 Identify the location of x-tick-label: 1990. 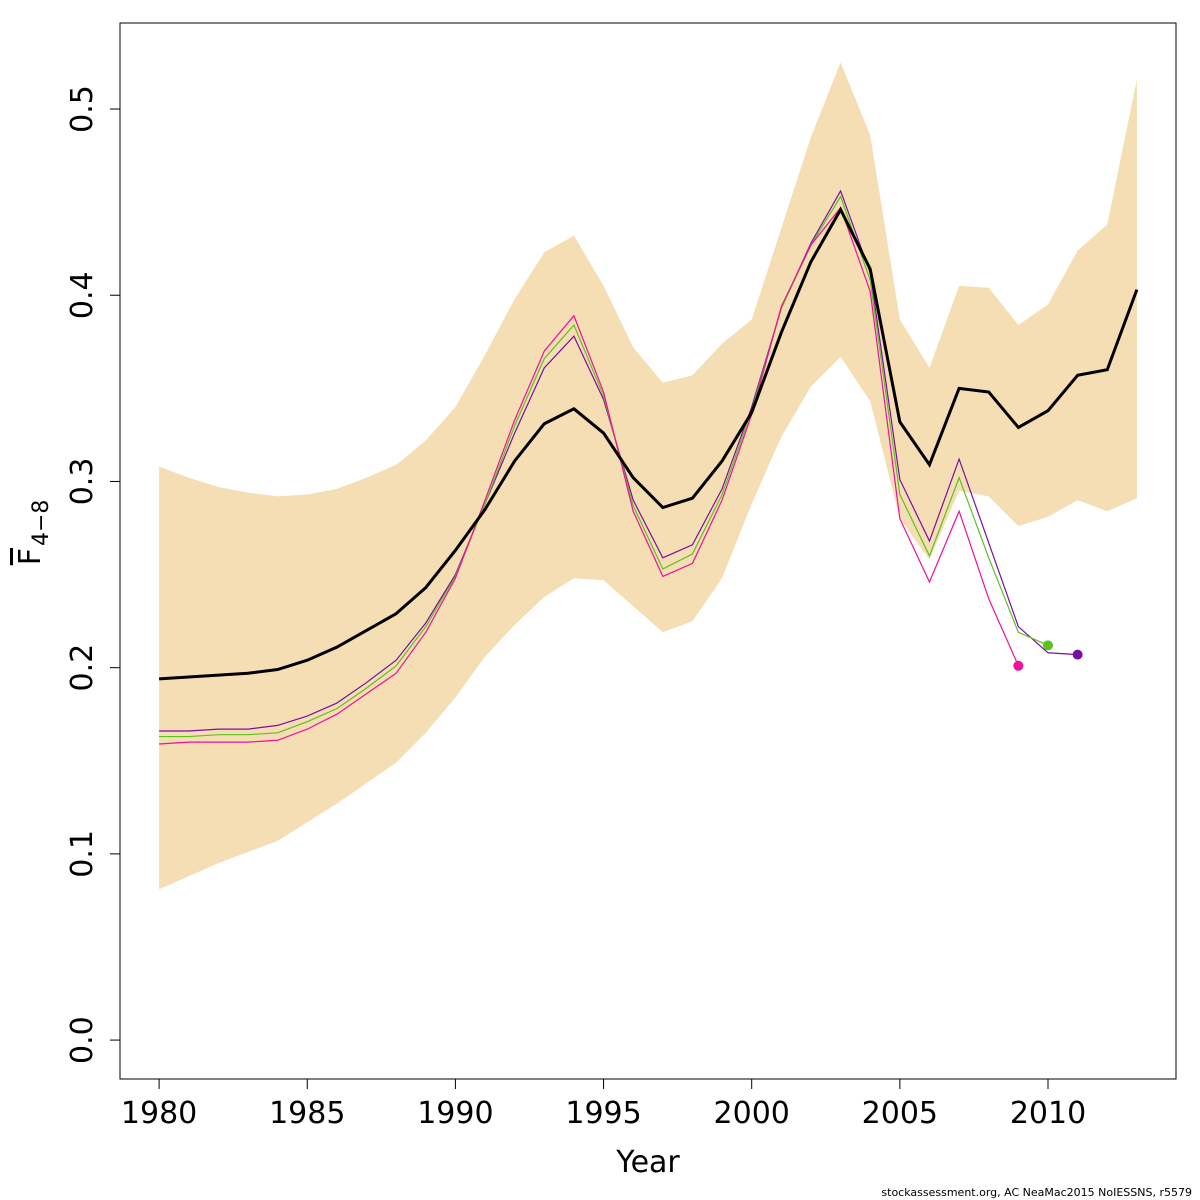
(455, 1113).